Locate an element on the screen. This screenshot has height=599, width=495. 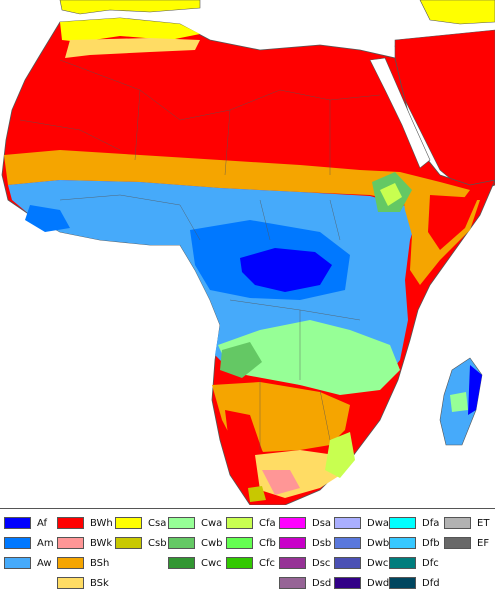
red-sea is located at coordinates (400, 113).